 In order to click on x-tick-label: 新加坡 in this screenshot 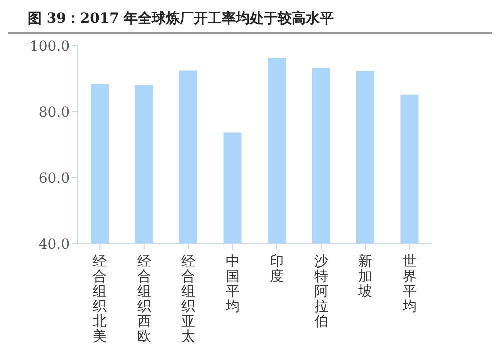, I will do `click(365, 277)`.